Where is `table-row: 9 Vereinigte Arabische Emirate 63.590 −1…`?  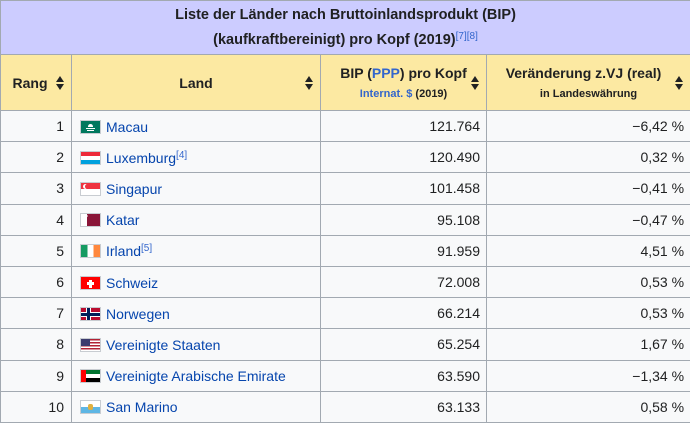
table-row: 9 Vereinigte Arabische Emirate 63.590 −1… is located at coordinates (345, 375).